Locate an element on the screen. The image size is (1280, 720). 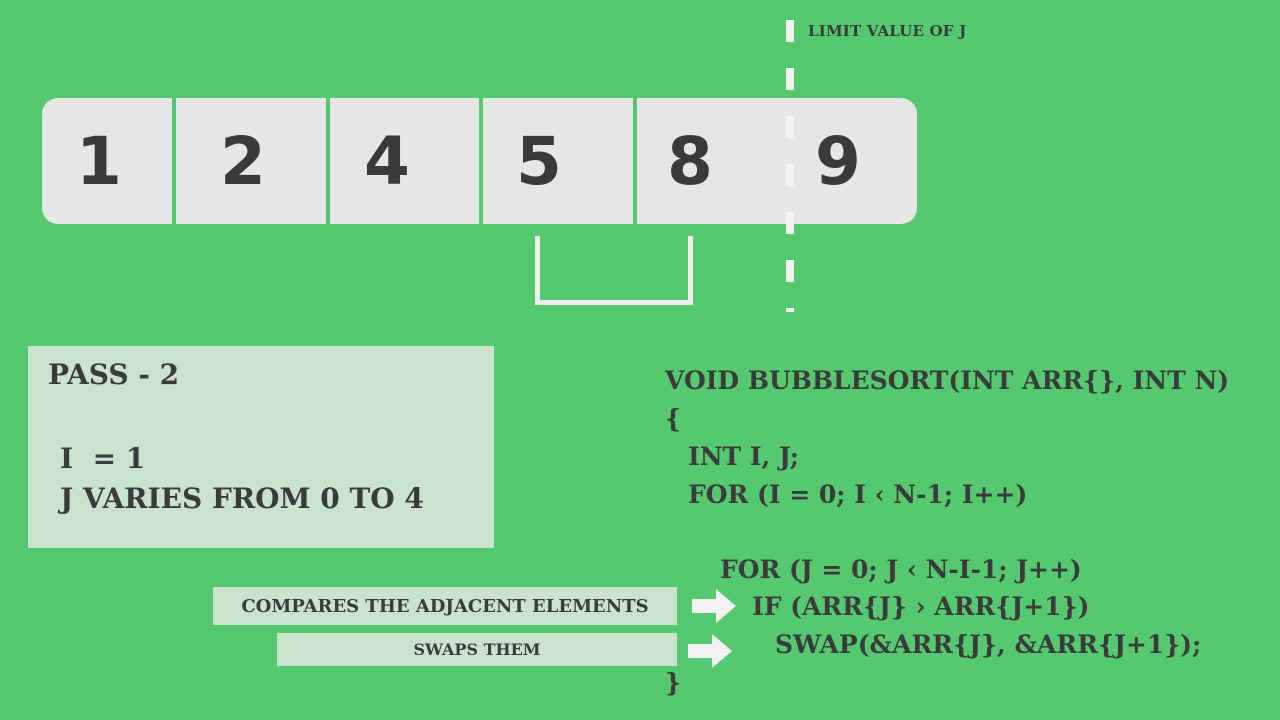
code-line-close-brace: } is located at coordinates (673, 682).